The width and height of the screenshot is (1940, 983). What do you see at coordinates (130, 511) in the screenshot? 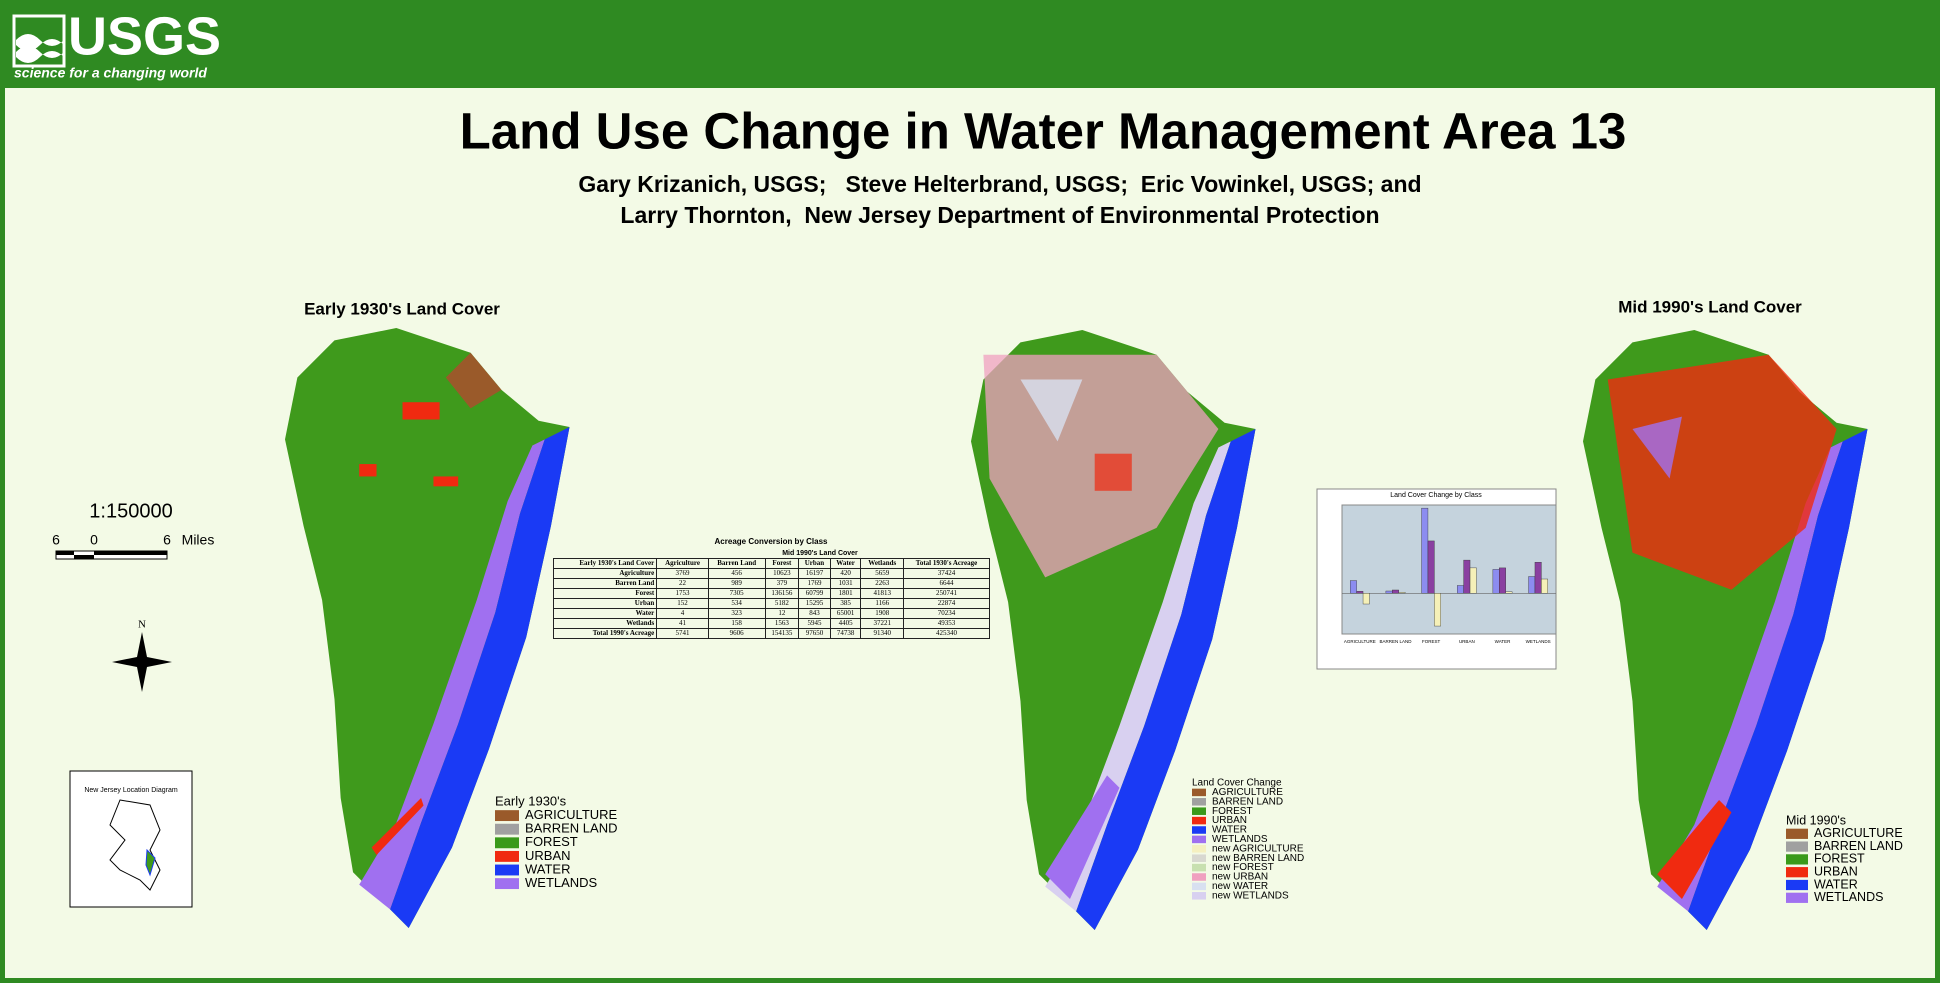
I see `scale-ratio: 1:150000` at bounding box center [130, 511].